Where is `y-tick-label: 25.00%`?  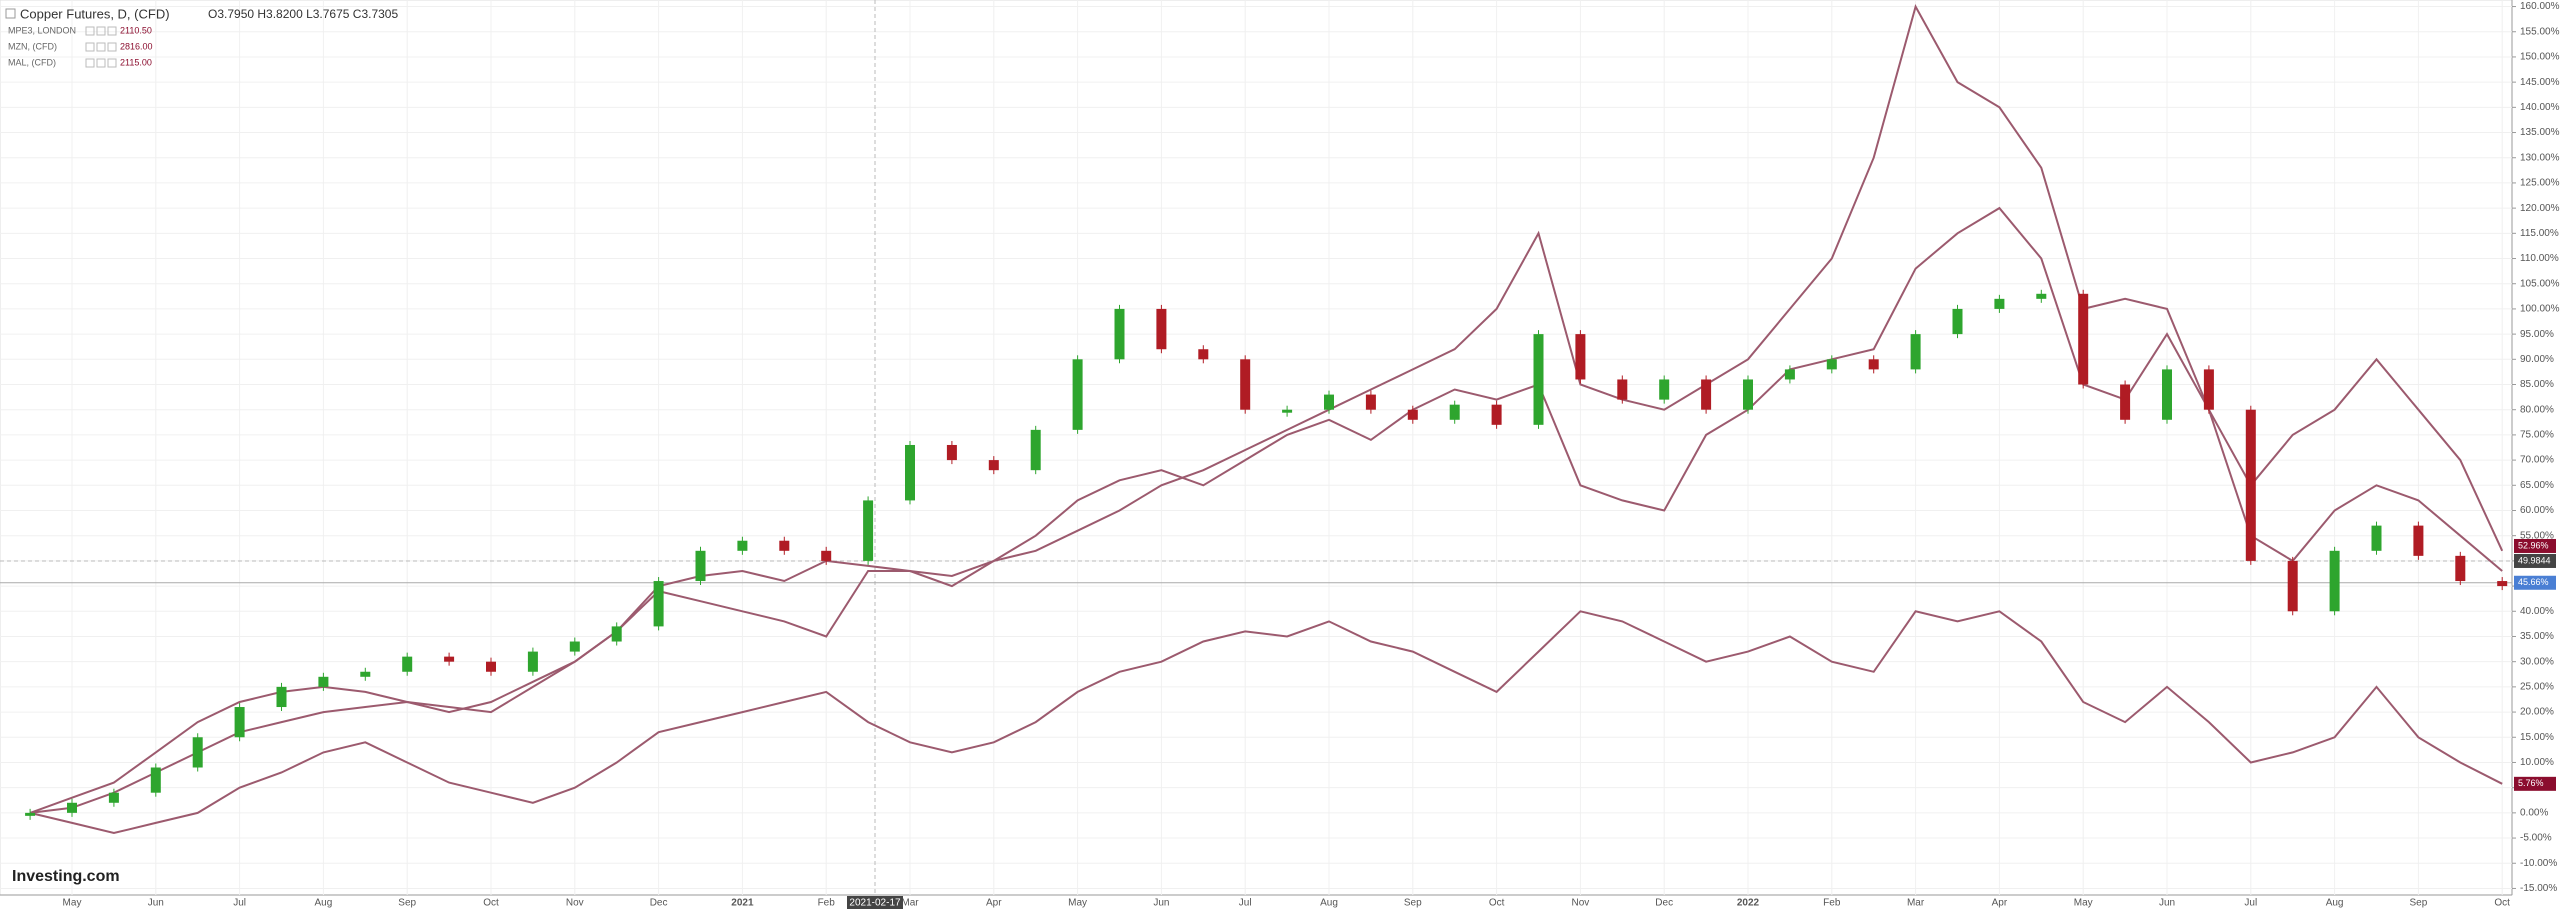 y-tick-label: 25.00% is located at coordinates (2537, 687).